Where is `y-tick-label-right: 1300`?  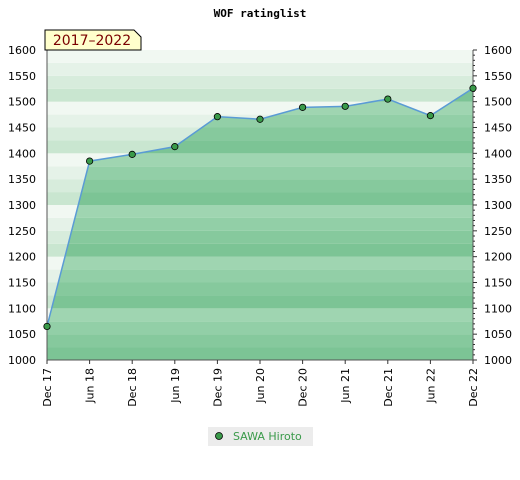
y-tick-label-right: 1300 is located at coordinates (498, 205).